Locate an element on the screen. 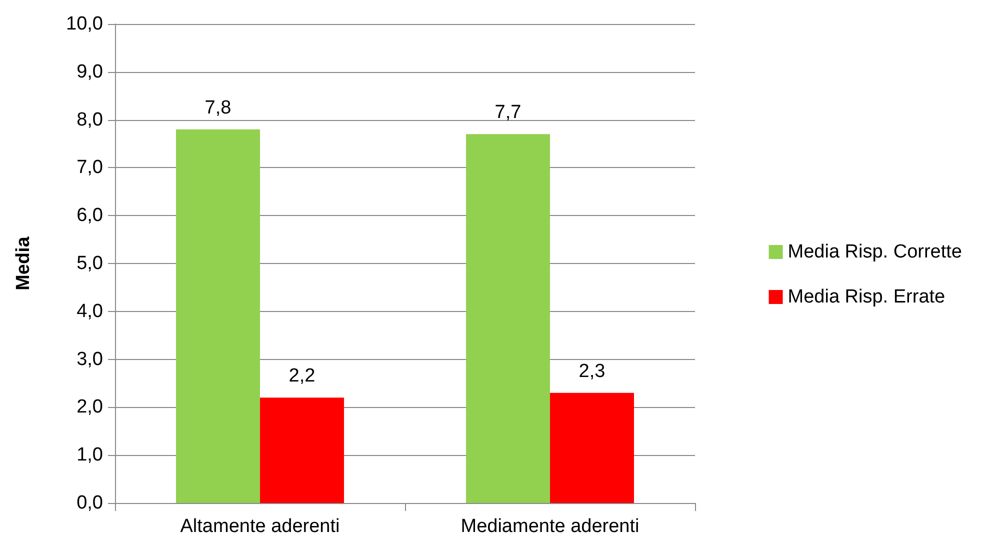  y-tick-label: 2,0 is located at coordinates (89, 407).